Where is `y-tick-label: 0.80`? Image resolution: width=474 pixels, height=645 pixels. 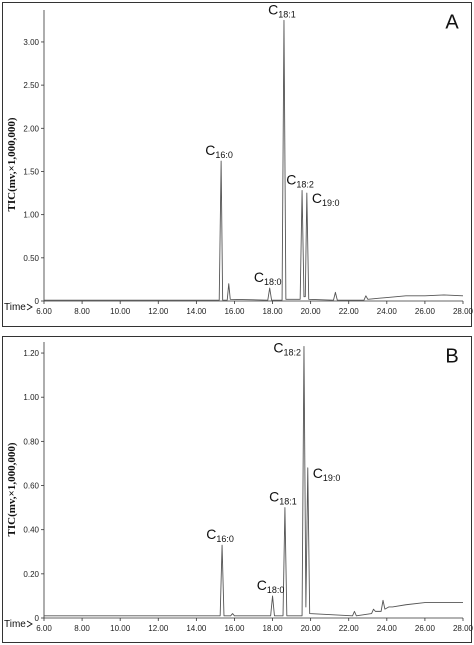 y-tick-label: 0.80 is located at coordinates (31, 441).